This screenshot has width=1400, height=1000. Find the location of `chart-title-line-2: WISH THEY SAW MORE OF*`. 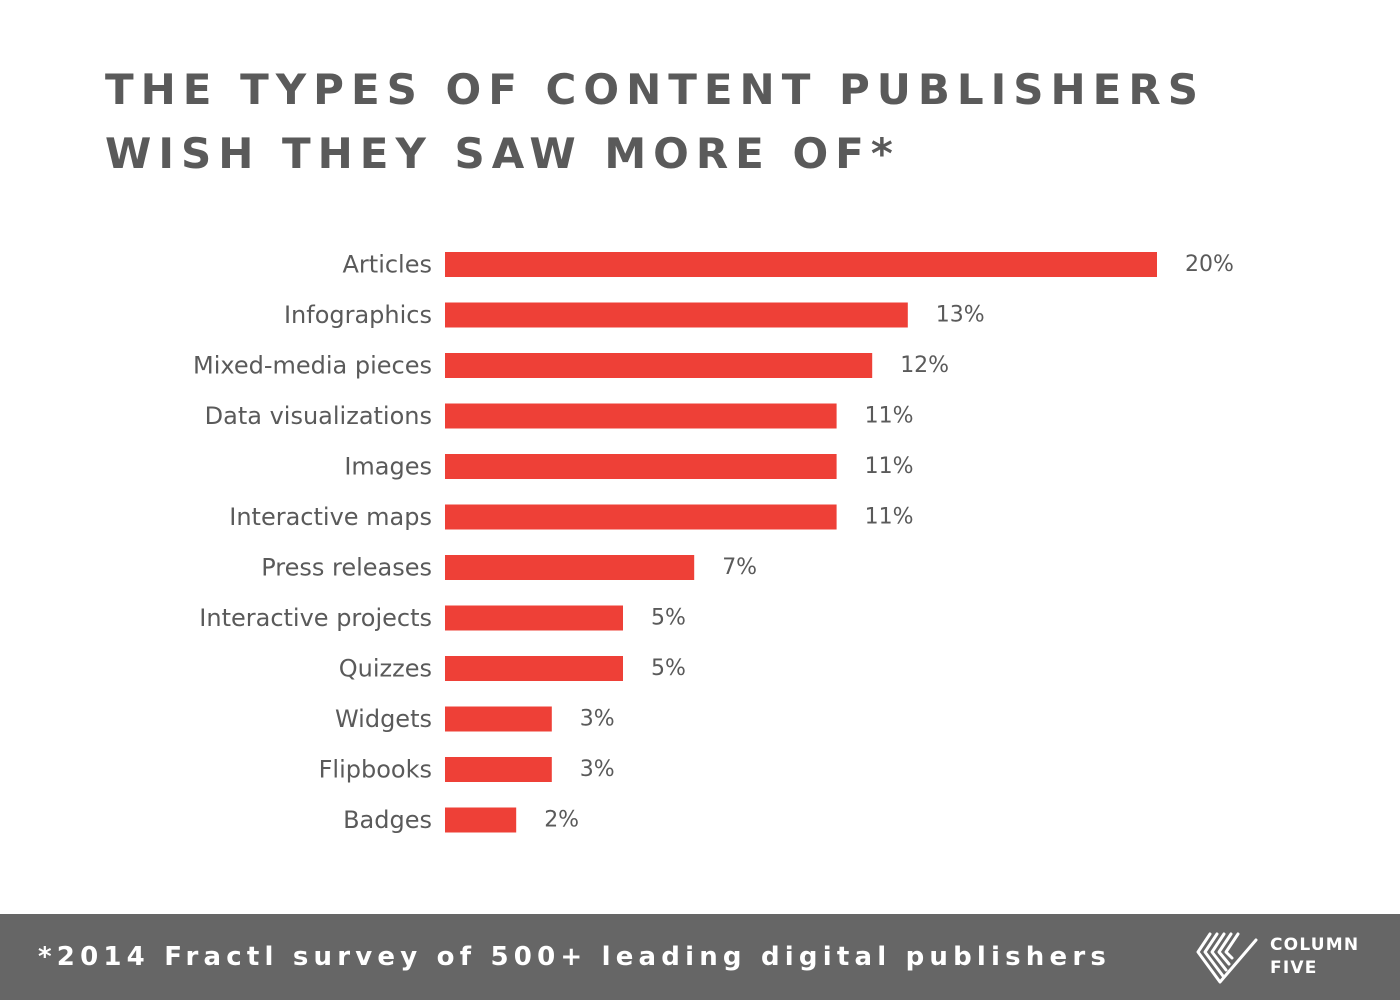

chart-title-line-2: WISH THEY SAW MORE OF* is located at coordinates (502, 153).